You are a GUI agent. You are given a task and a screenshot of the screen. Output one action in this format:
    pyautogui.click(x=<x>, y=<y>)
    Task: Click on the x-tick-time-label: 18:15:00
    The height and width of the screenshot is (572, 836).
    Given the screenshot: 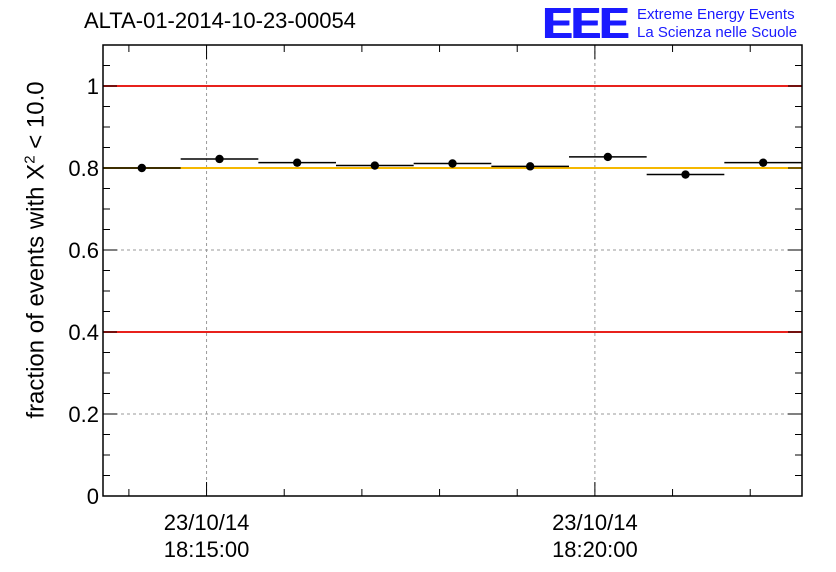 What is the action you would take?
    pyautogui.click(x=207, y=549)
    